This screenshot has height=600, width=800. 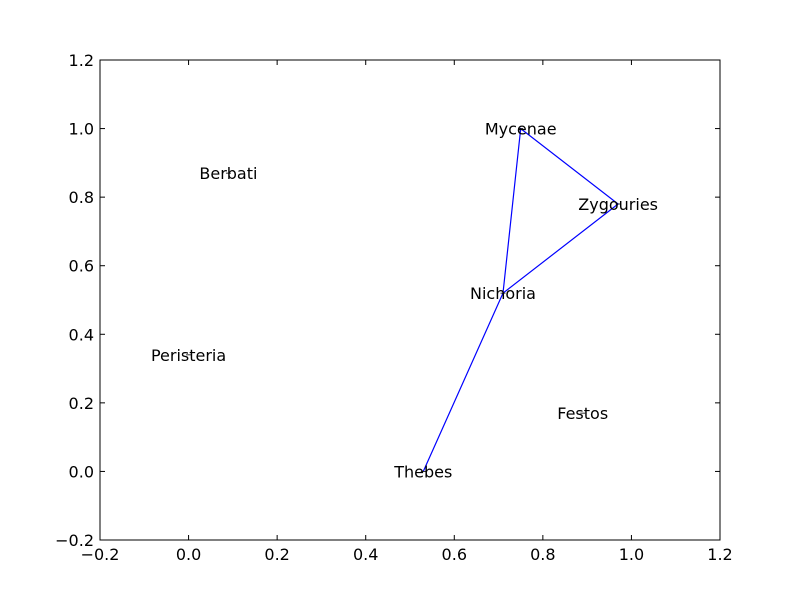 What do you see at coordinates (81, 334) in the screenshot?
I see `y-tick-label: 0.4` at bounding box center [81, 334].